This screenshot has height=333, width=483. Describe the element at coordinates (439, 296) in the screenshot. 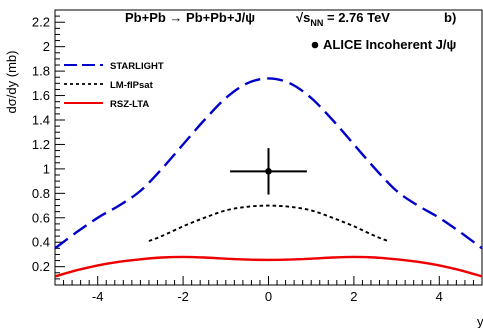

I see `x-tick-label: 4` at that location.